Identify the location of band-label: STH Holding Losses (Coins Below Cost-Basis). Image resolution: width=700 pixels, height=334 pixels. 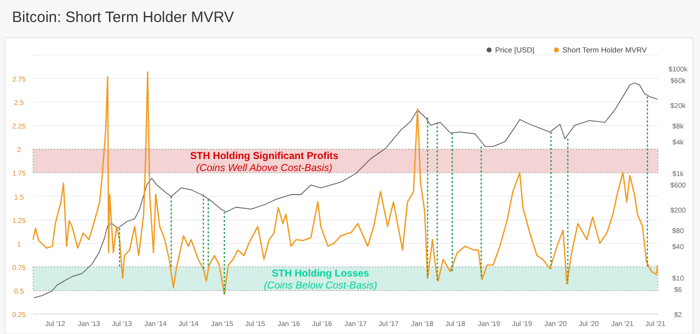
(321, 280).